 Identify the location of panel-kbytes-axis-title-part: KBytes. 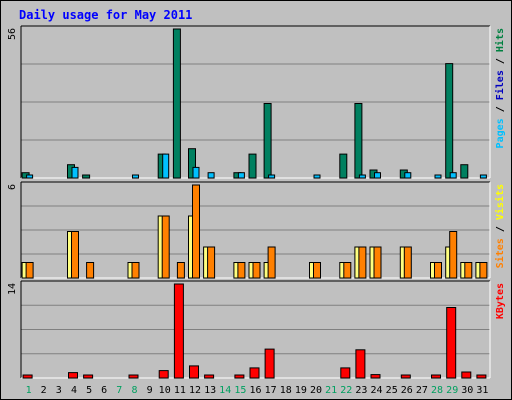
(500, 301).